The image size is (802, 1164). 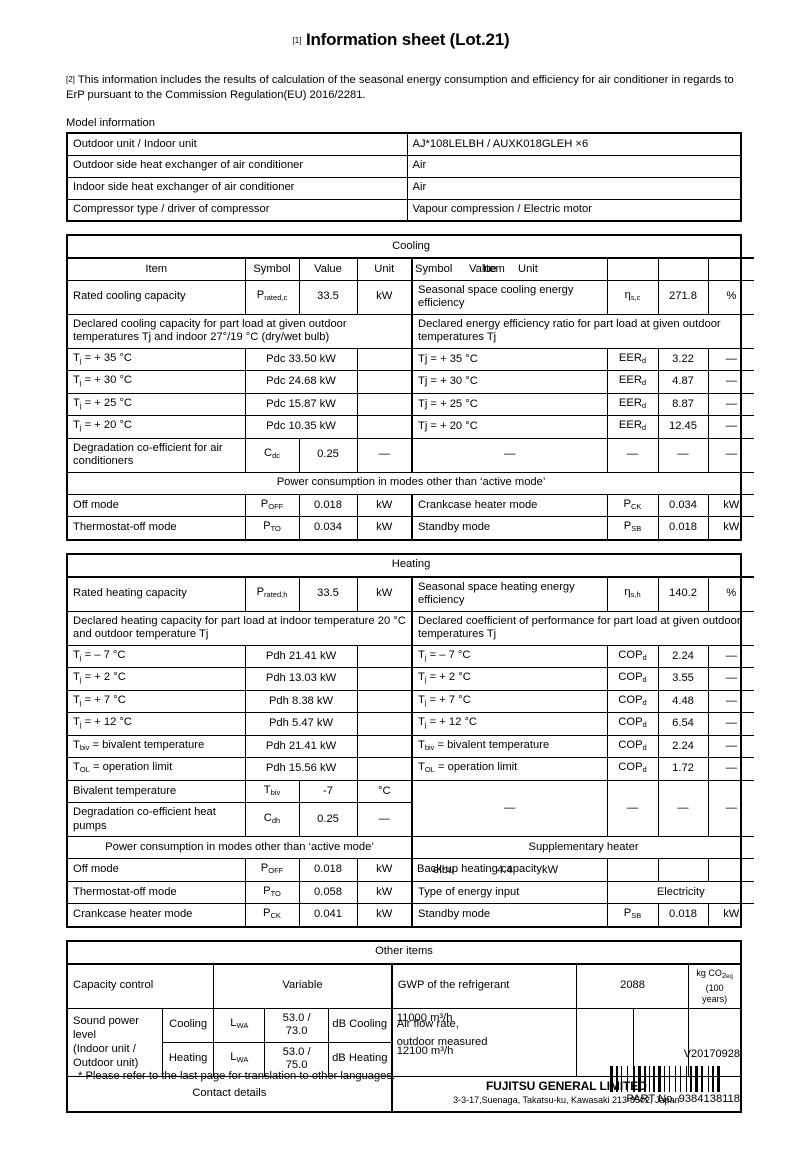 What do you see at coordinates (509, 746) in the screenshot?
I see `heating-cop-temp: Tbiv = bivalent temperature` at bounding box center [509, 746].